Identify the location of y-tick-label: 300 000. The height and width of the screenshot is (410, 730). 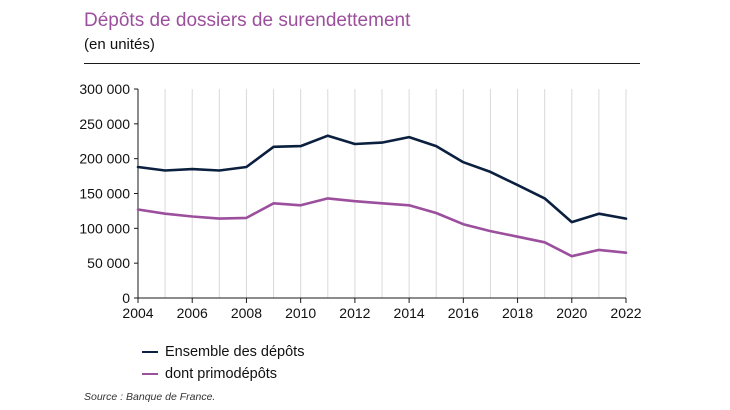
(104, 89).